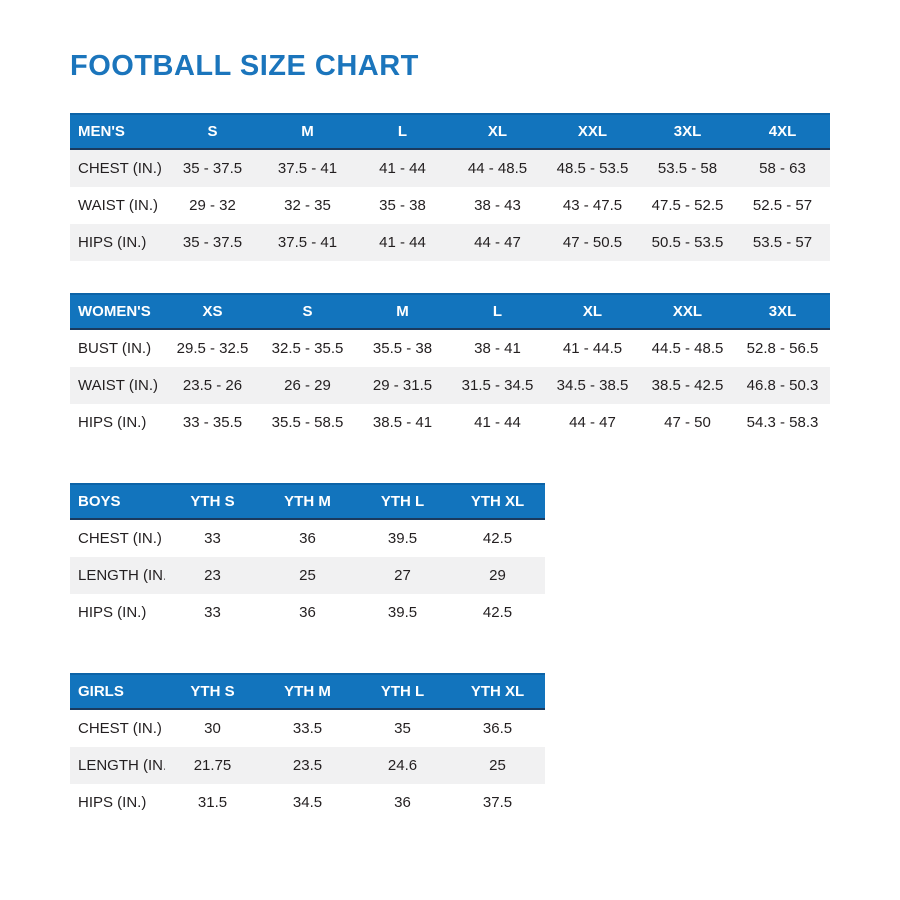 The height and width of the screenshot is (900, 900). I want to click on boys-header-row: BOYS YTH S YTH M YTH L YTH XL, so click(307, 501).